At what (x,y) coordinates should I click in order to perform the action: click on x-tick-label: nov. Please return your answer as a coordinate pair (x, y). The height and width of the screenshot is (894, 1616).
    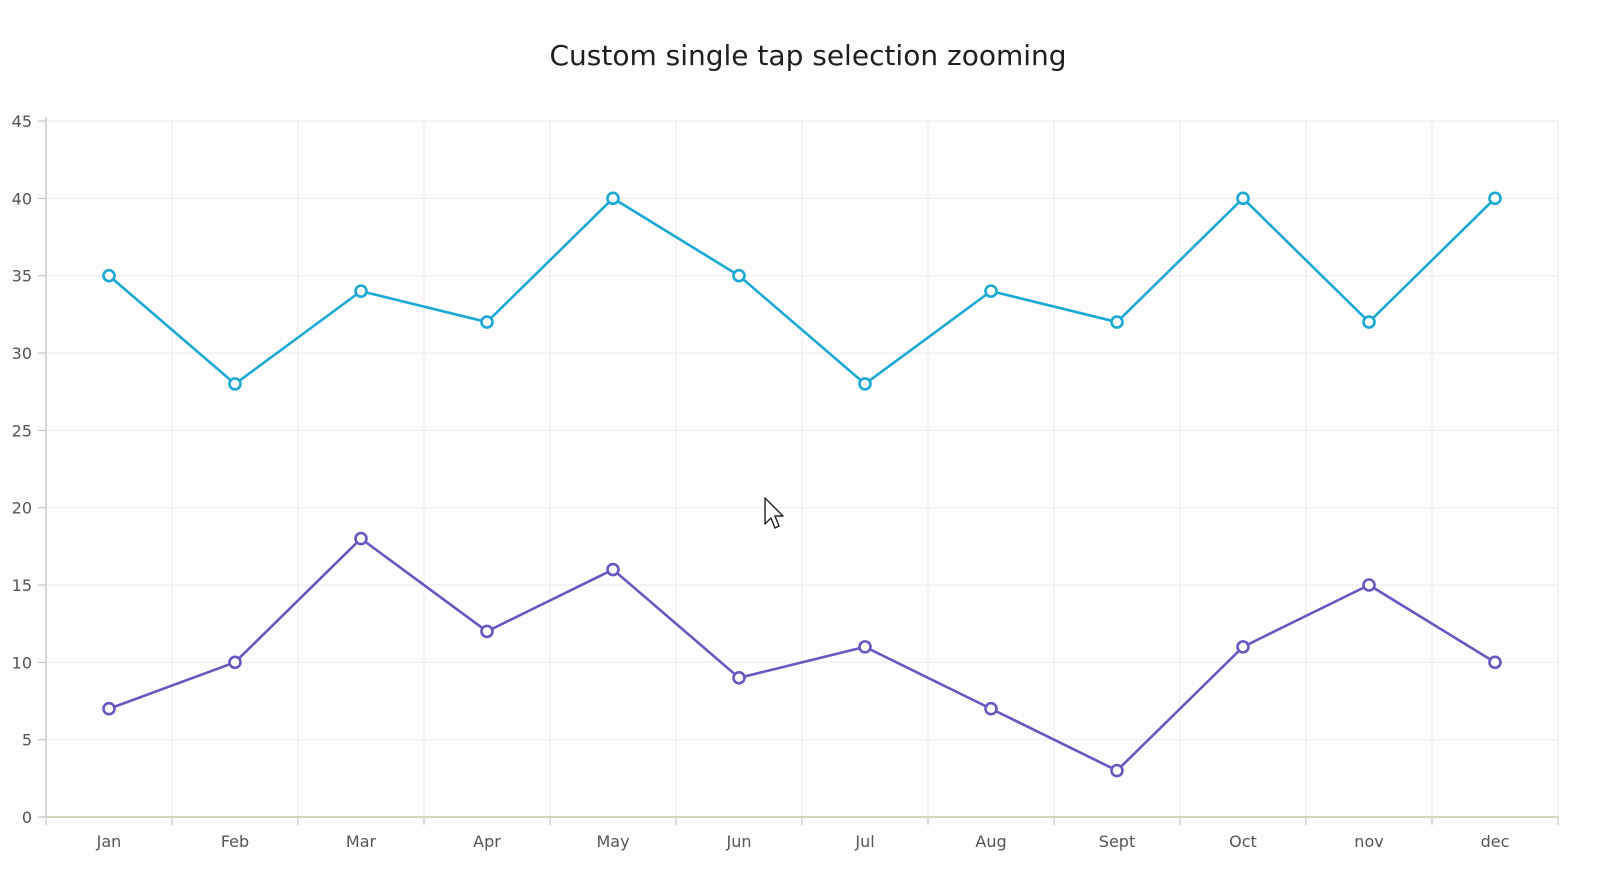
    Looking at the image, I should click on (1368, 841).